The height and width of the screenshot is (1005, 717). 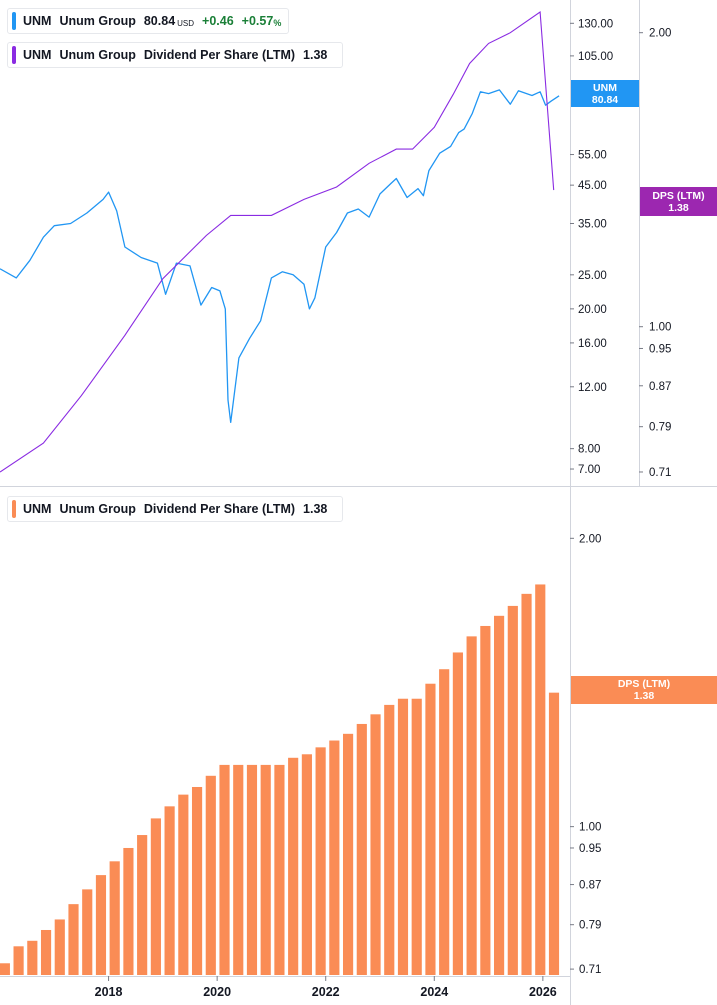 What do you see at coordinates (605, 88) in the screenshot?
I see `price-badge-ticker: UNM` at bounding box center [605, 88].